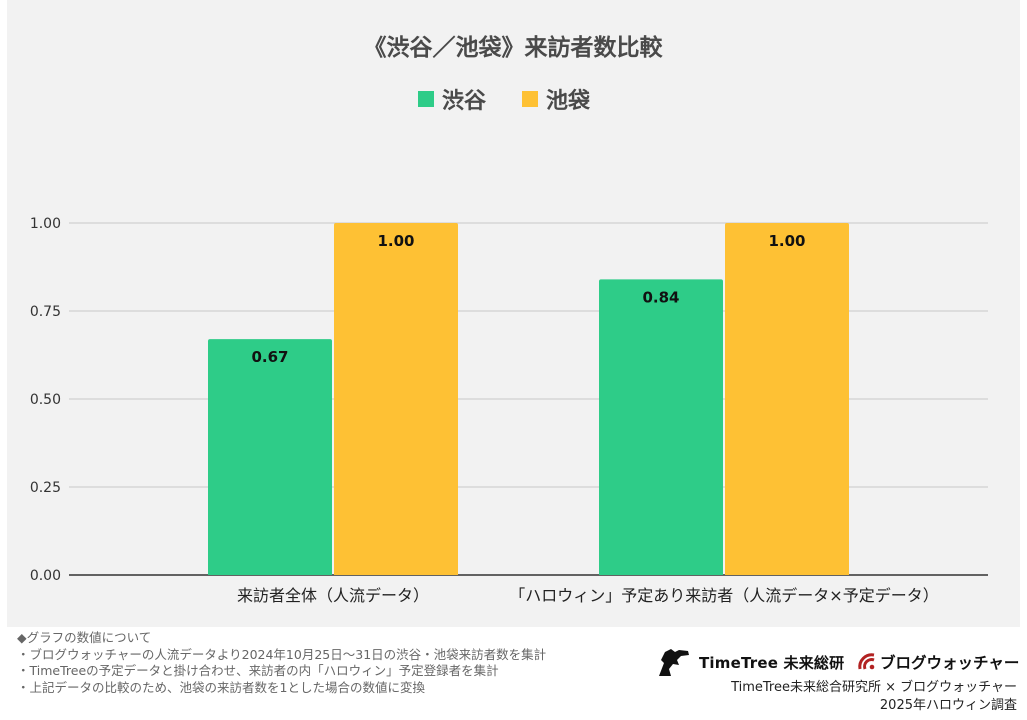 This screenshot has height=720, width=1027. What do you see at coordinates (948, 705) in the screenshot?
I see `credit-line: 2025年ハロウィン調査` at bounding box center [948, 705].